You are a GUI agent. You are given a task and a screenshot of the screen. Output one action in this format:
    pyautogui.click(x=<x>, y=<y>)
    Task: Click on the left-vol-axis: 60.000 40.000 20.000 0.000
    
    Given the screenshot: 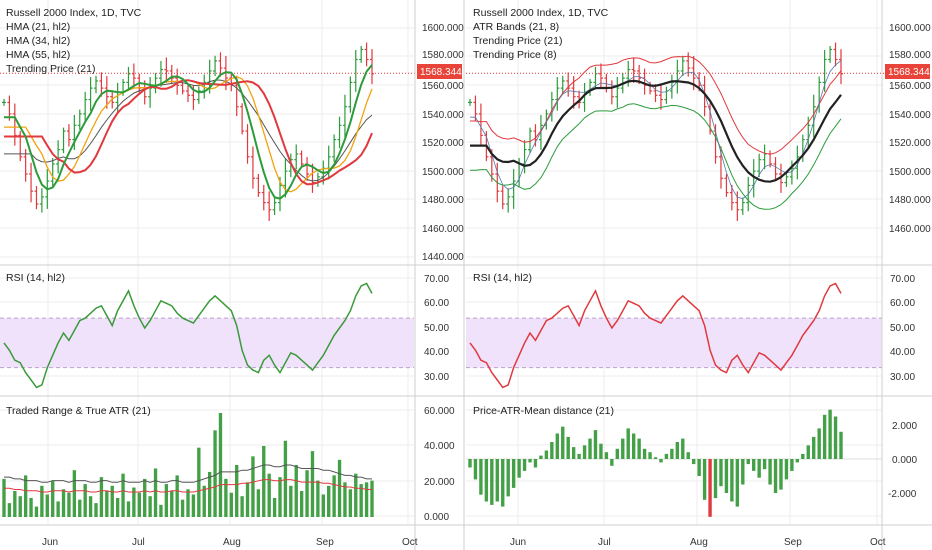 What is the action you would take?
    pyautogui.click(x=439, y=464)
    